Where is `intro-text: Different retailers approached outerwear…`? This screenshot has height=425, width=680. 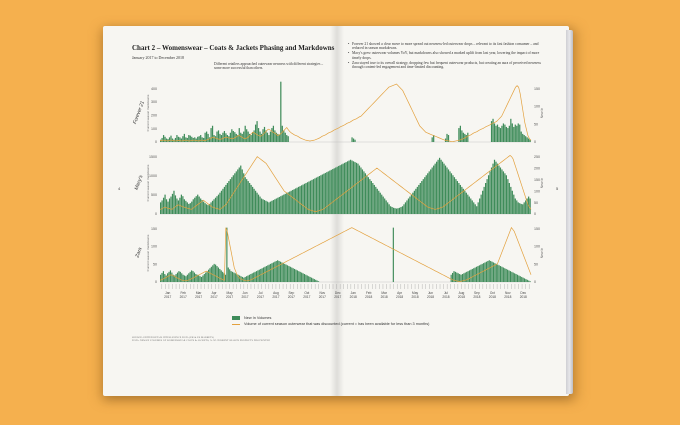
intro-text: Different retailers approached outerwear… is located at coordinates (269, 66).